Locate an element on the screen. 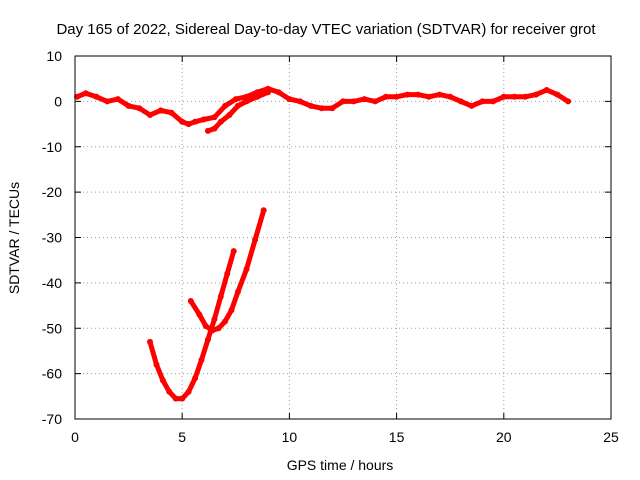  x-tick-label: 25 is located at coordinates (611, 437).